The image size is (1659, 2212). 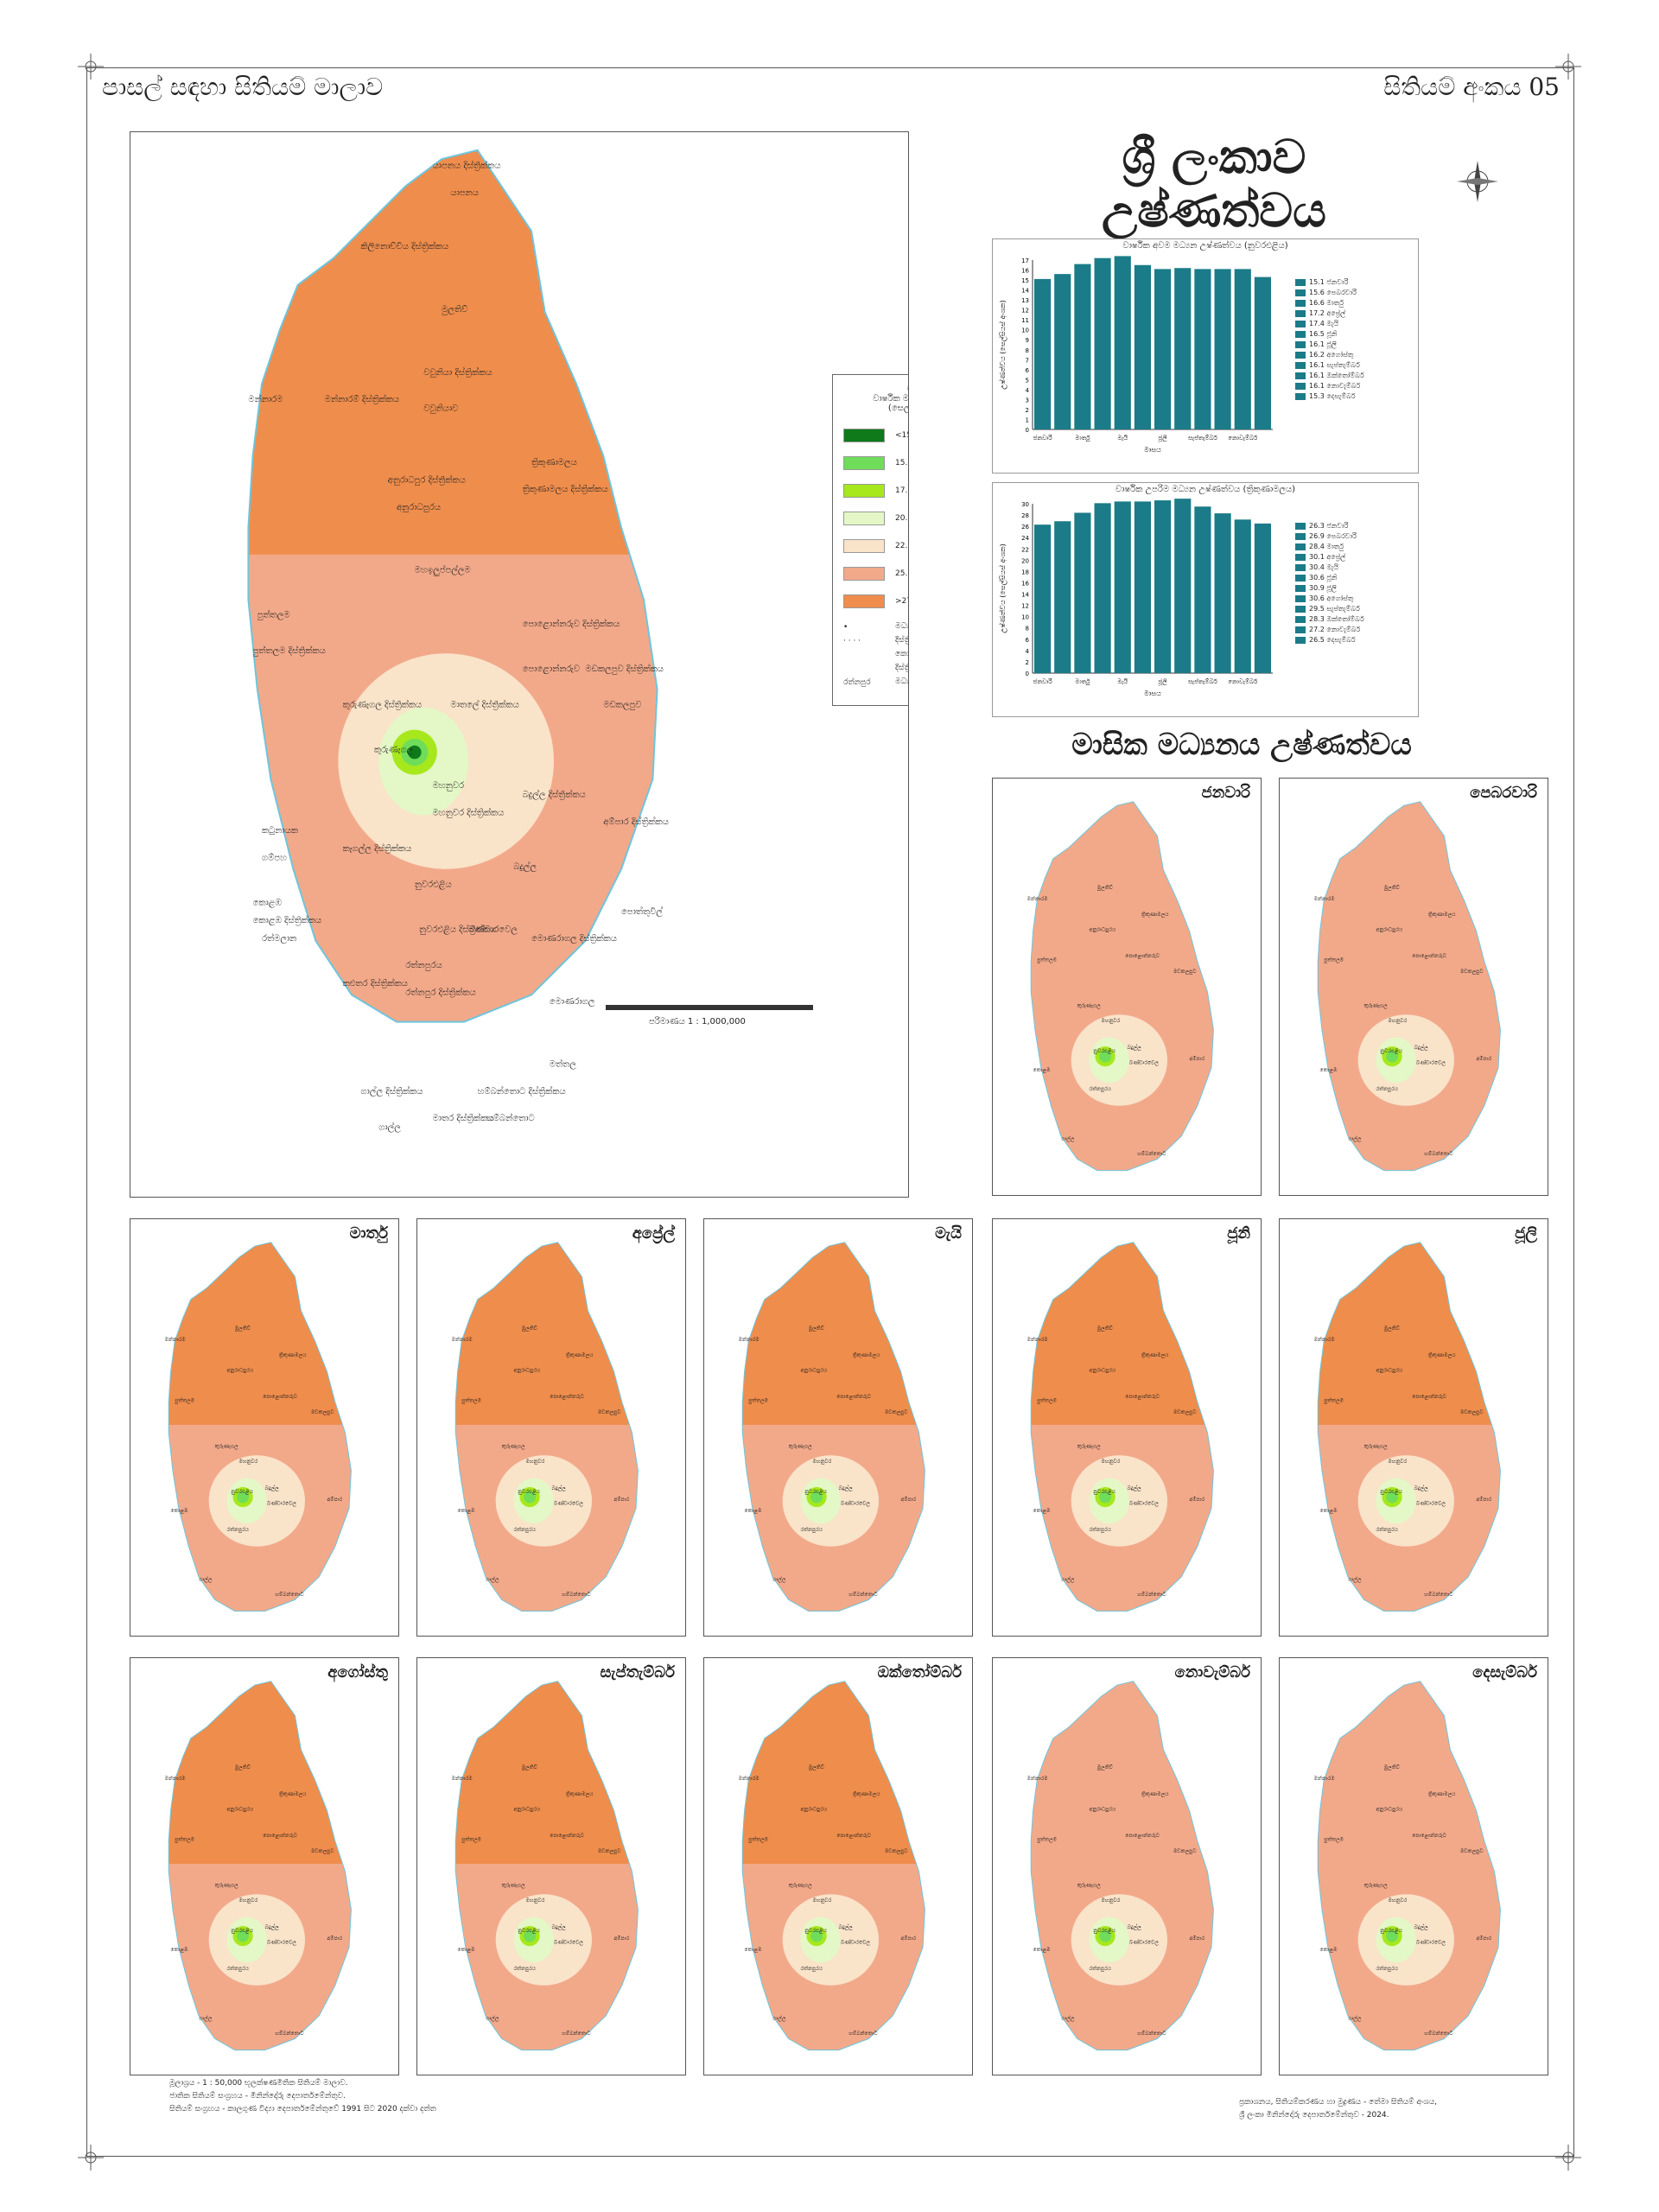 I want to click on y-tick-label: 16, so click(x=1025, y=583).